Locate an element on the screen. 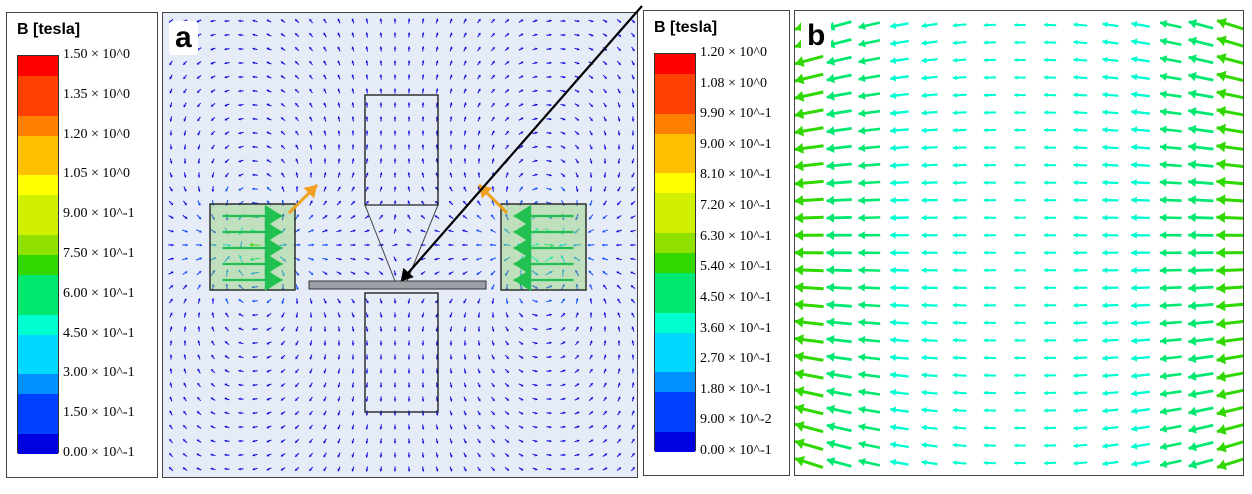  colorbar-tick-label: 1.05 × 10^0 is located at coordinates (96, 174).